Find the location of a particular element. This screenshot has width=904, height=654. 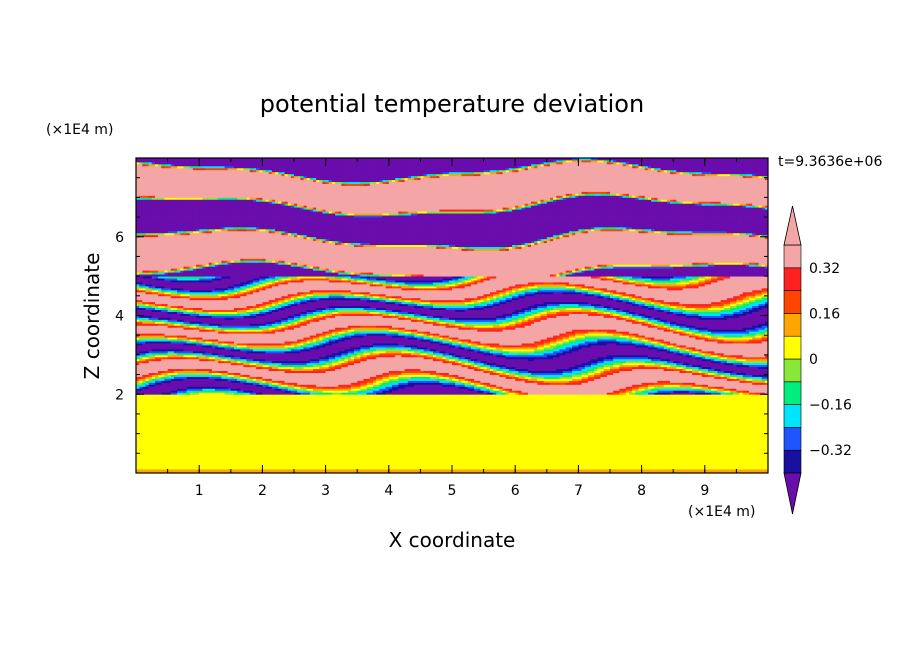

chart-title: potential temperature deviation is located at coordinates (452, 104).